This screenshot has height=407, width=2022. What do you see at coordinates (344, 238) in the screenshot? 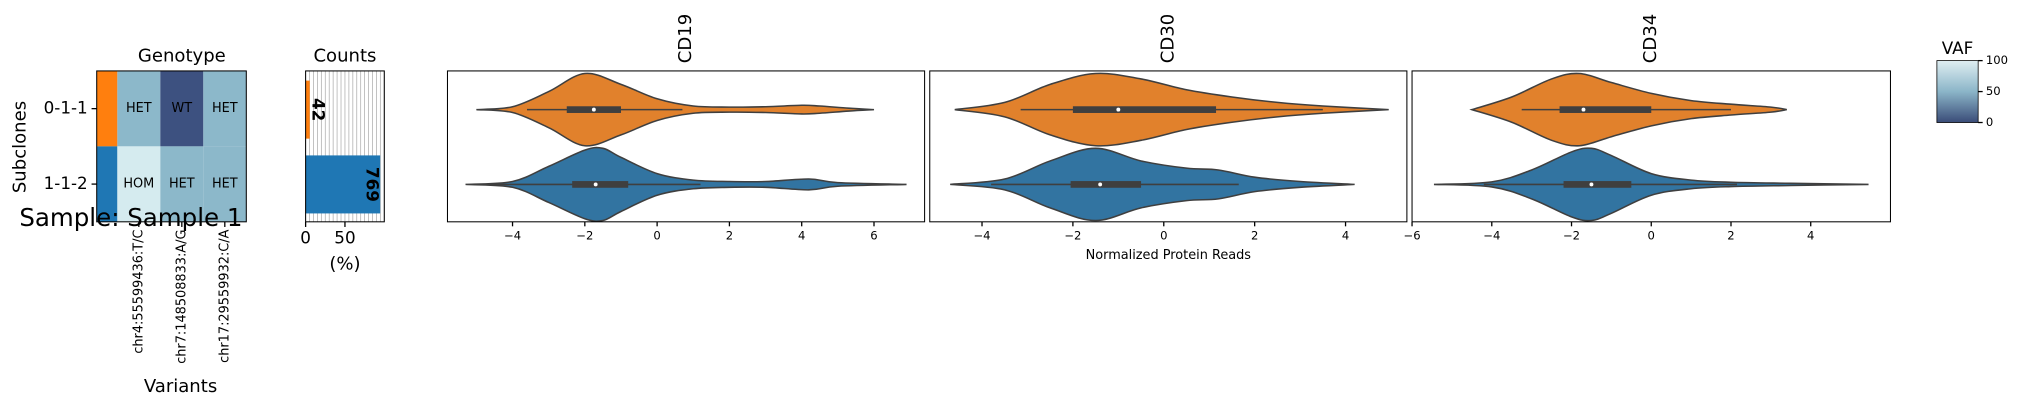
I see `x-tick-label: 50` at bounding box center [344, 238].